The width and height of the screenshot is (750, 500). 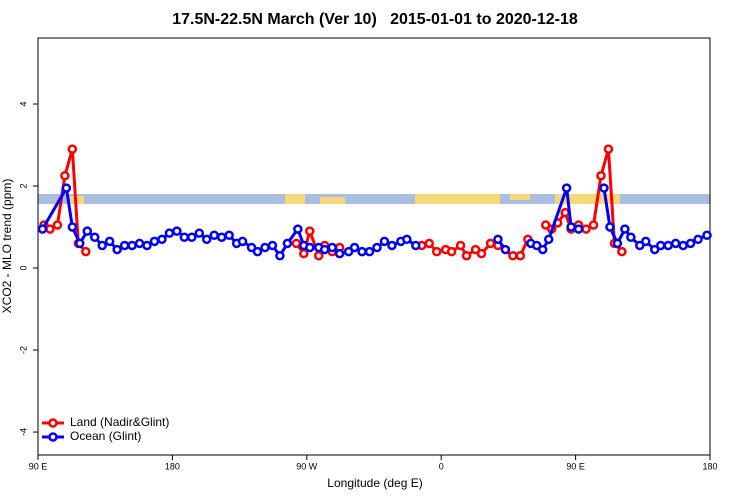 I want to click on y-tick-label: 0, so click(x=23, y=268).